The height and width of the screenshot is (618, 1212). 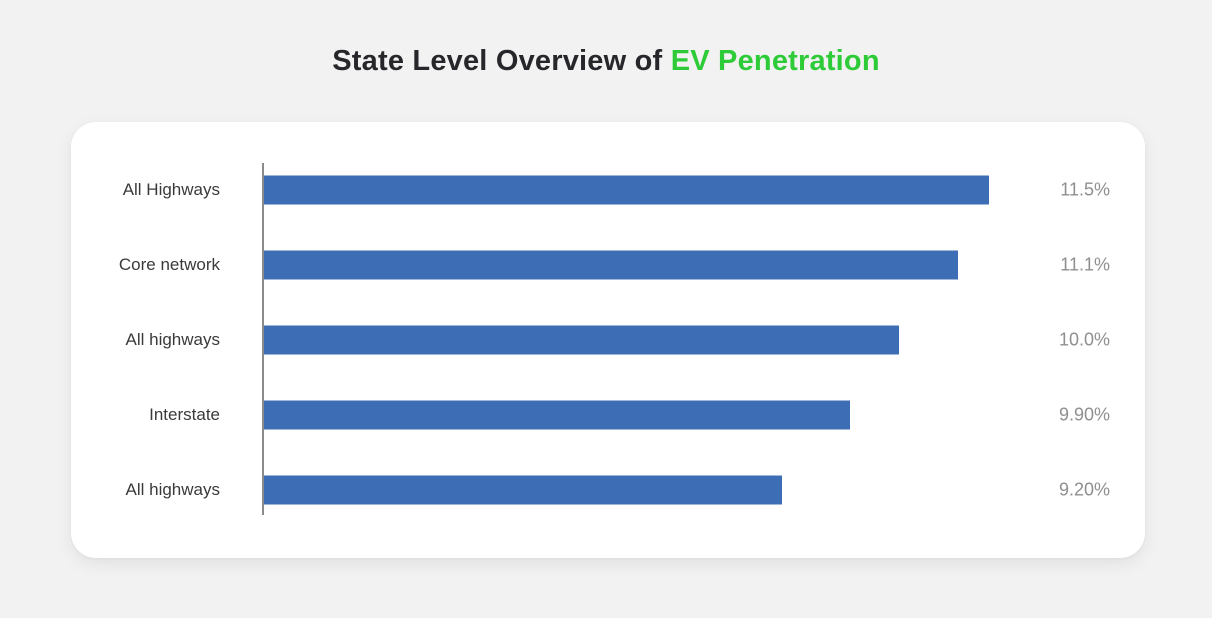 What do you see at coordinates (169, 264) in the screenshot?
I see `category-label: Core network` at bounding box center [169, 264].